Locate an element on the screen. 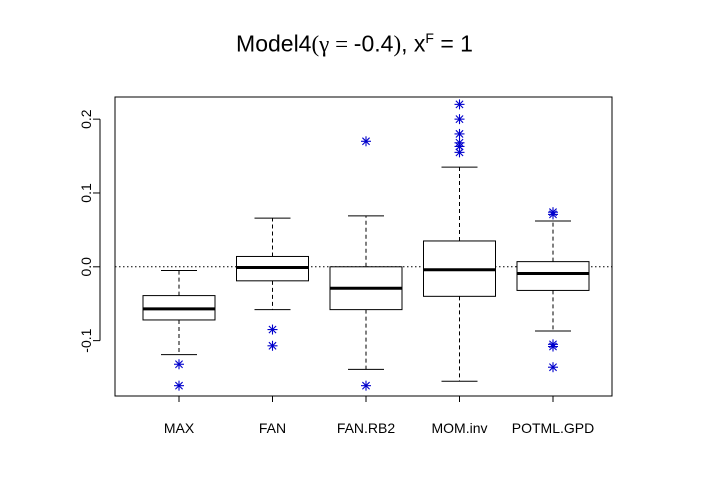 This screenshot has height=494, width=709. x-tick-label: MOM.inv is located at coordinates (460, 428).